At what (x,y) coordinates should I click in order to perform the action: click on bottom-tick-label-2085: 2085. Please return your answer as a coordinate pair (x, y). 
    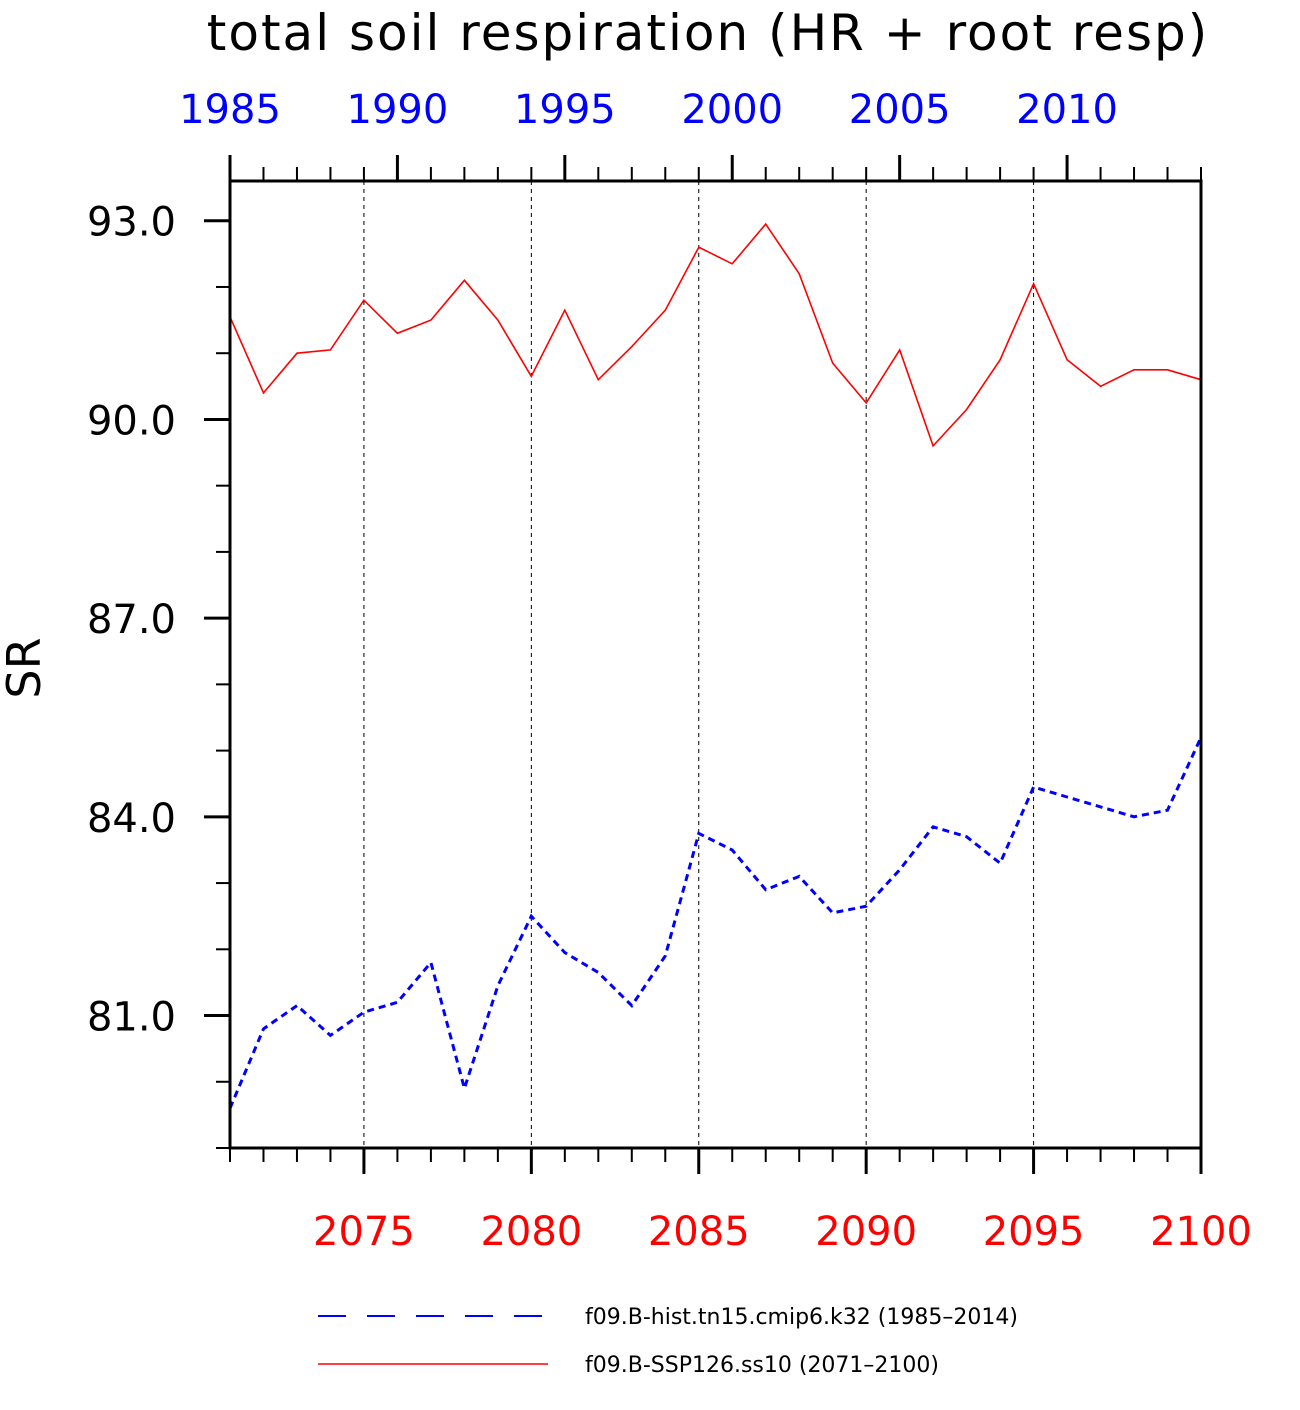
    Looking at the image, I should click on (699, 1232).